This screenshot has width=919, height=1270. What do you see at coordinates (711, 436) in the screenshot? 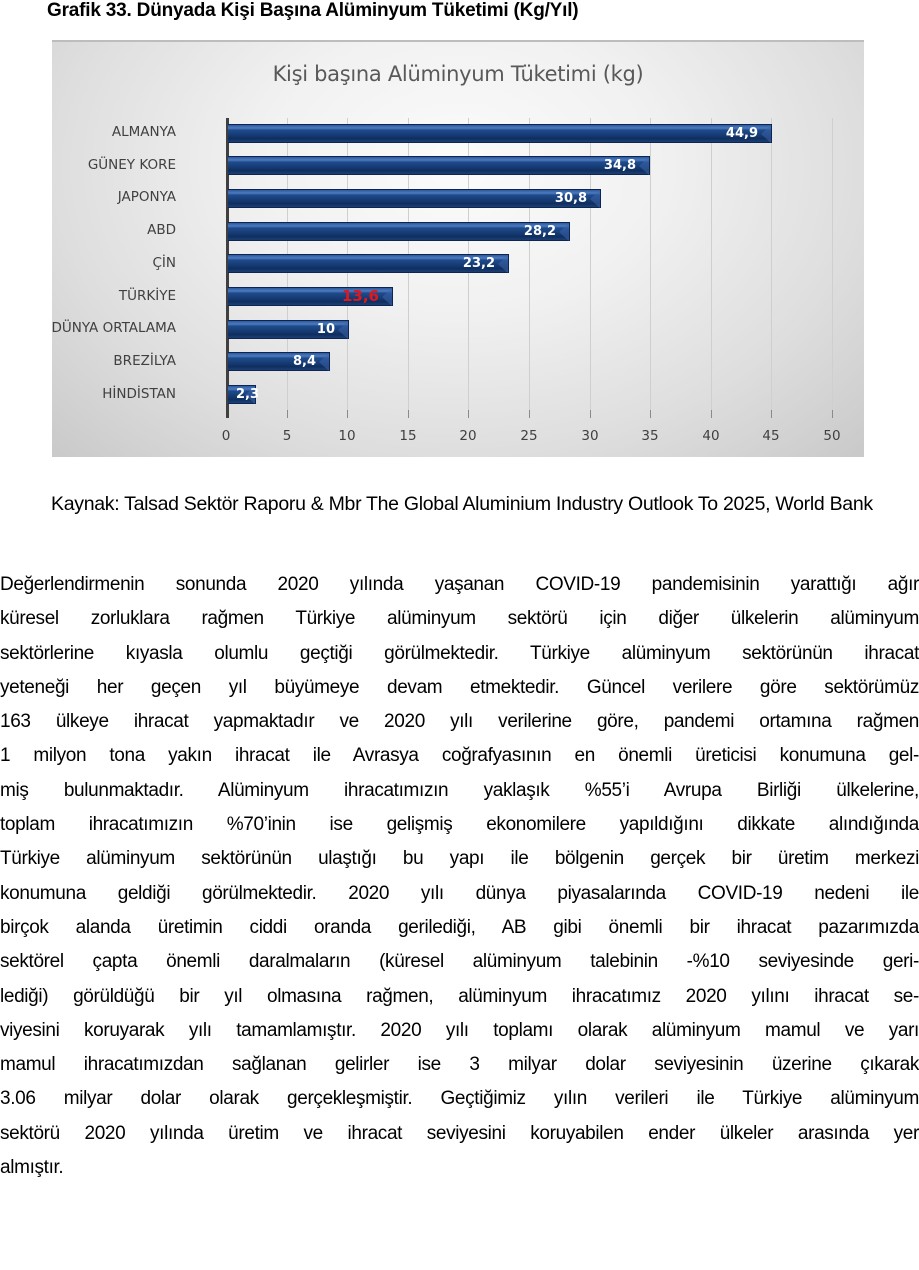
I see `x-tick-label: 40` at bounding box center [711, 436].